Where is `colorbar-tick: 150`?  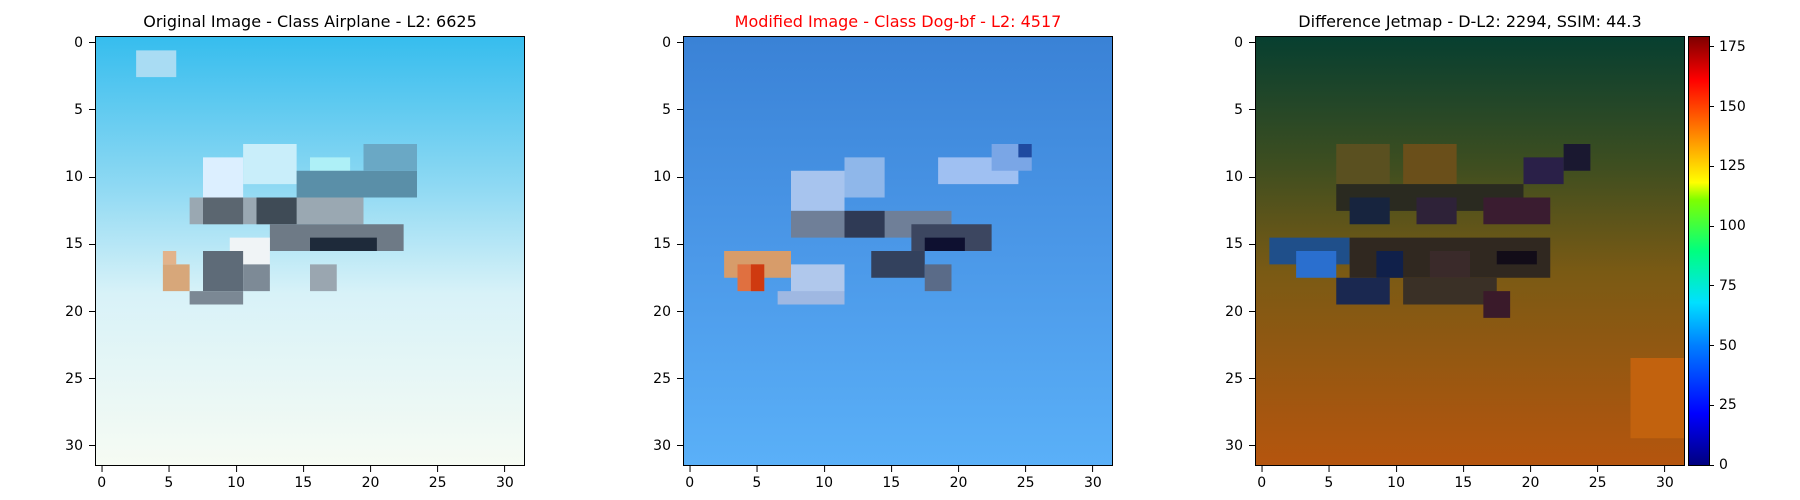
colorbar-tick: 150 is located at coordinates (1727, 107).